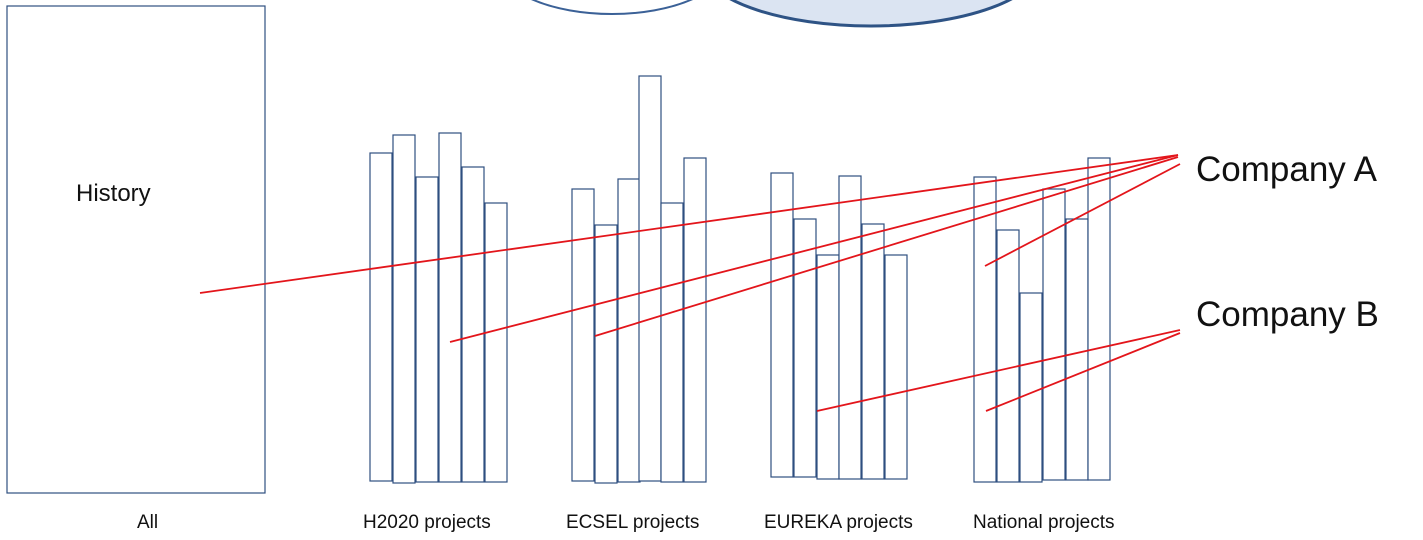 Image resolution: width=1423 pixels, height=540 pixels. Describe the element at coordinates (1286, 169) in the screenshot. I see `company-a-label: Company A` at that location.